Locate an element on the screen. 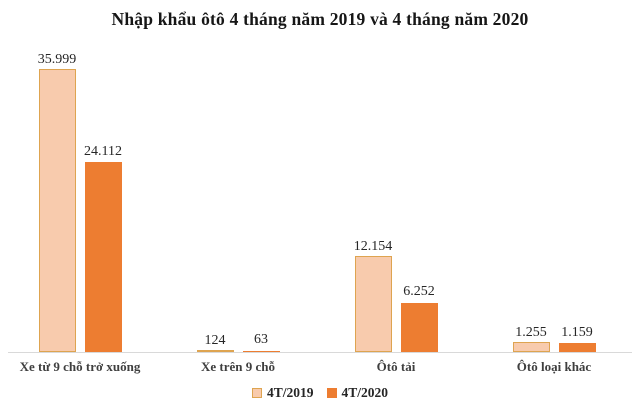 This screenshot has width=640, height=406. legend-label-4t2020: 4T/2020 is located at coordinates (365, 392).